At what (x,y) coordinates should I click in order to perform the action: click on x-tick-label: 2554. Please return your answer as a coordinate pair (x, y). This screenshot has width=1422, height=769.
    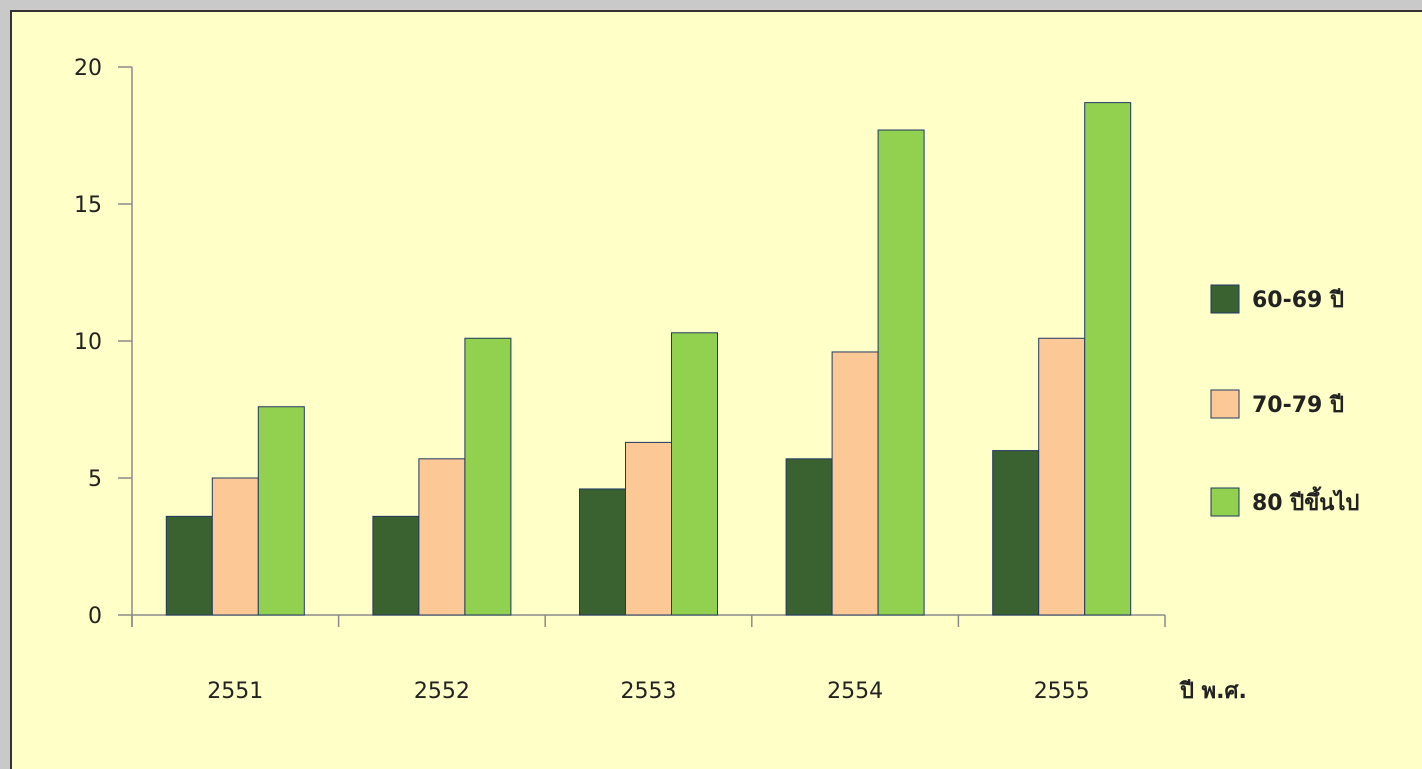
    Looking at the image, I should click on (855, 691).